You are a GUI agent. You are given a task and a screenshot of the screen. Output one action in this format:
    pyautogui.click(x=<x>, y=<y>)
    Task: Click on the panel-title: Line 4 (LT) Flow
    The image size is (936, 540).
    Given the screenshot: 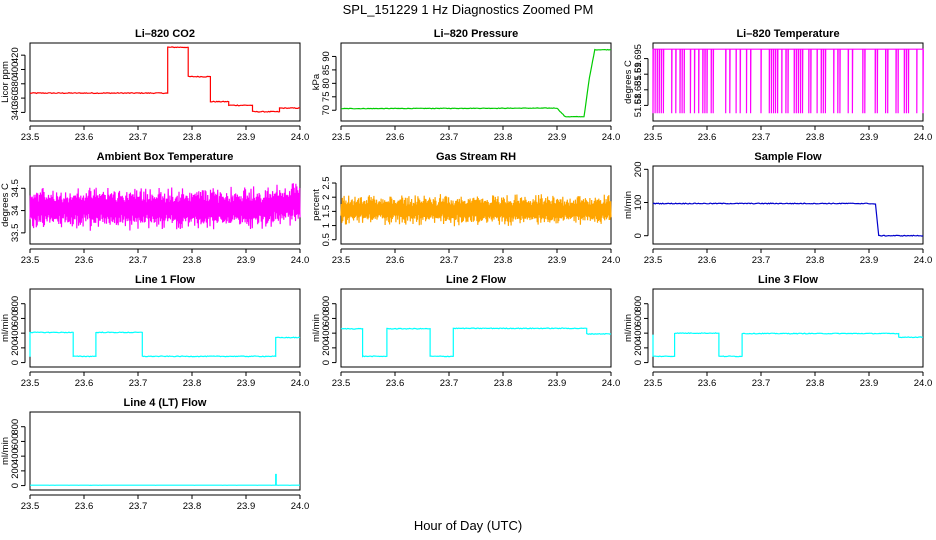 What is the action you would take?
    pyautogui.click(x=165, y=403)
    